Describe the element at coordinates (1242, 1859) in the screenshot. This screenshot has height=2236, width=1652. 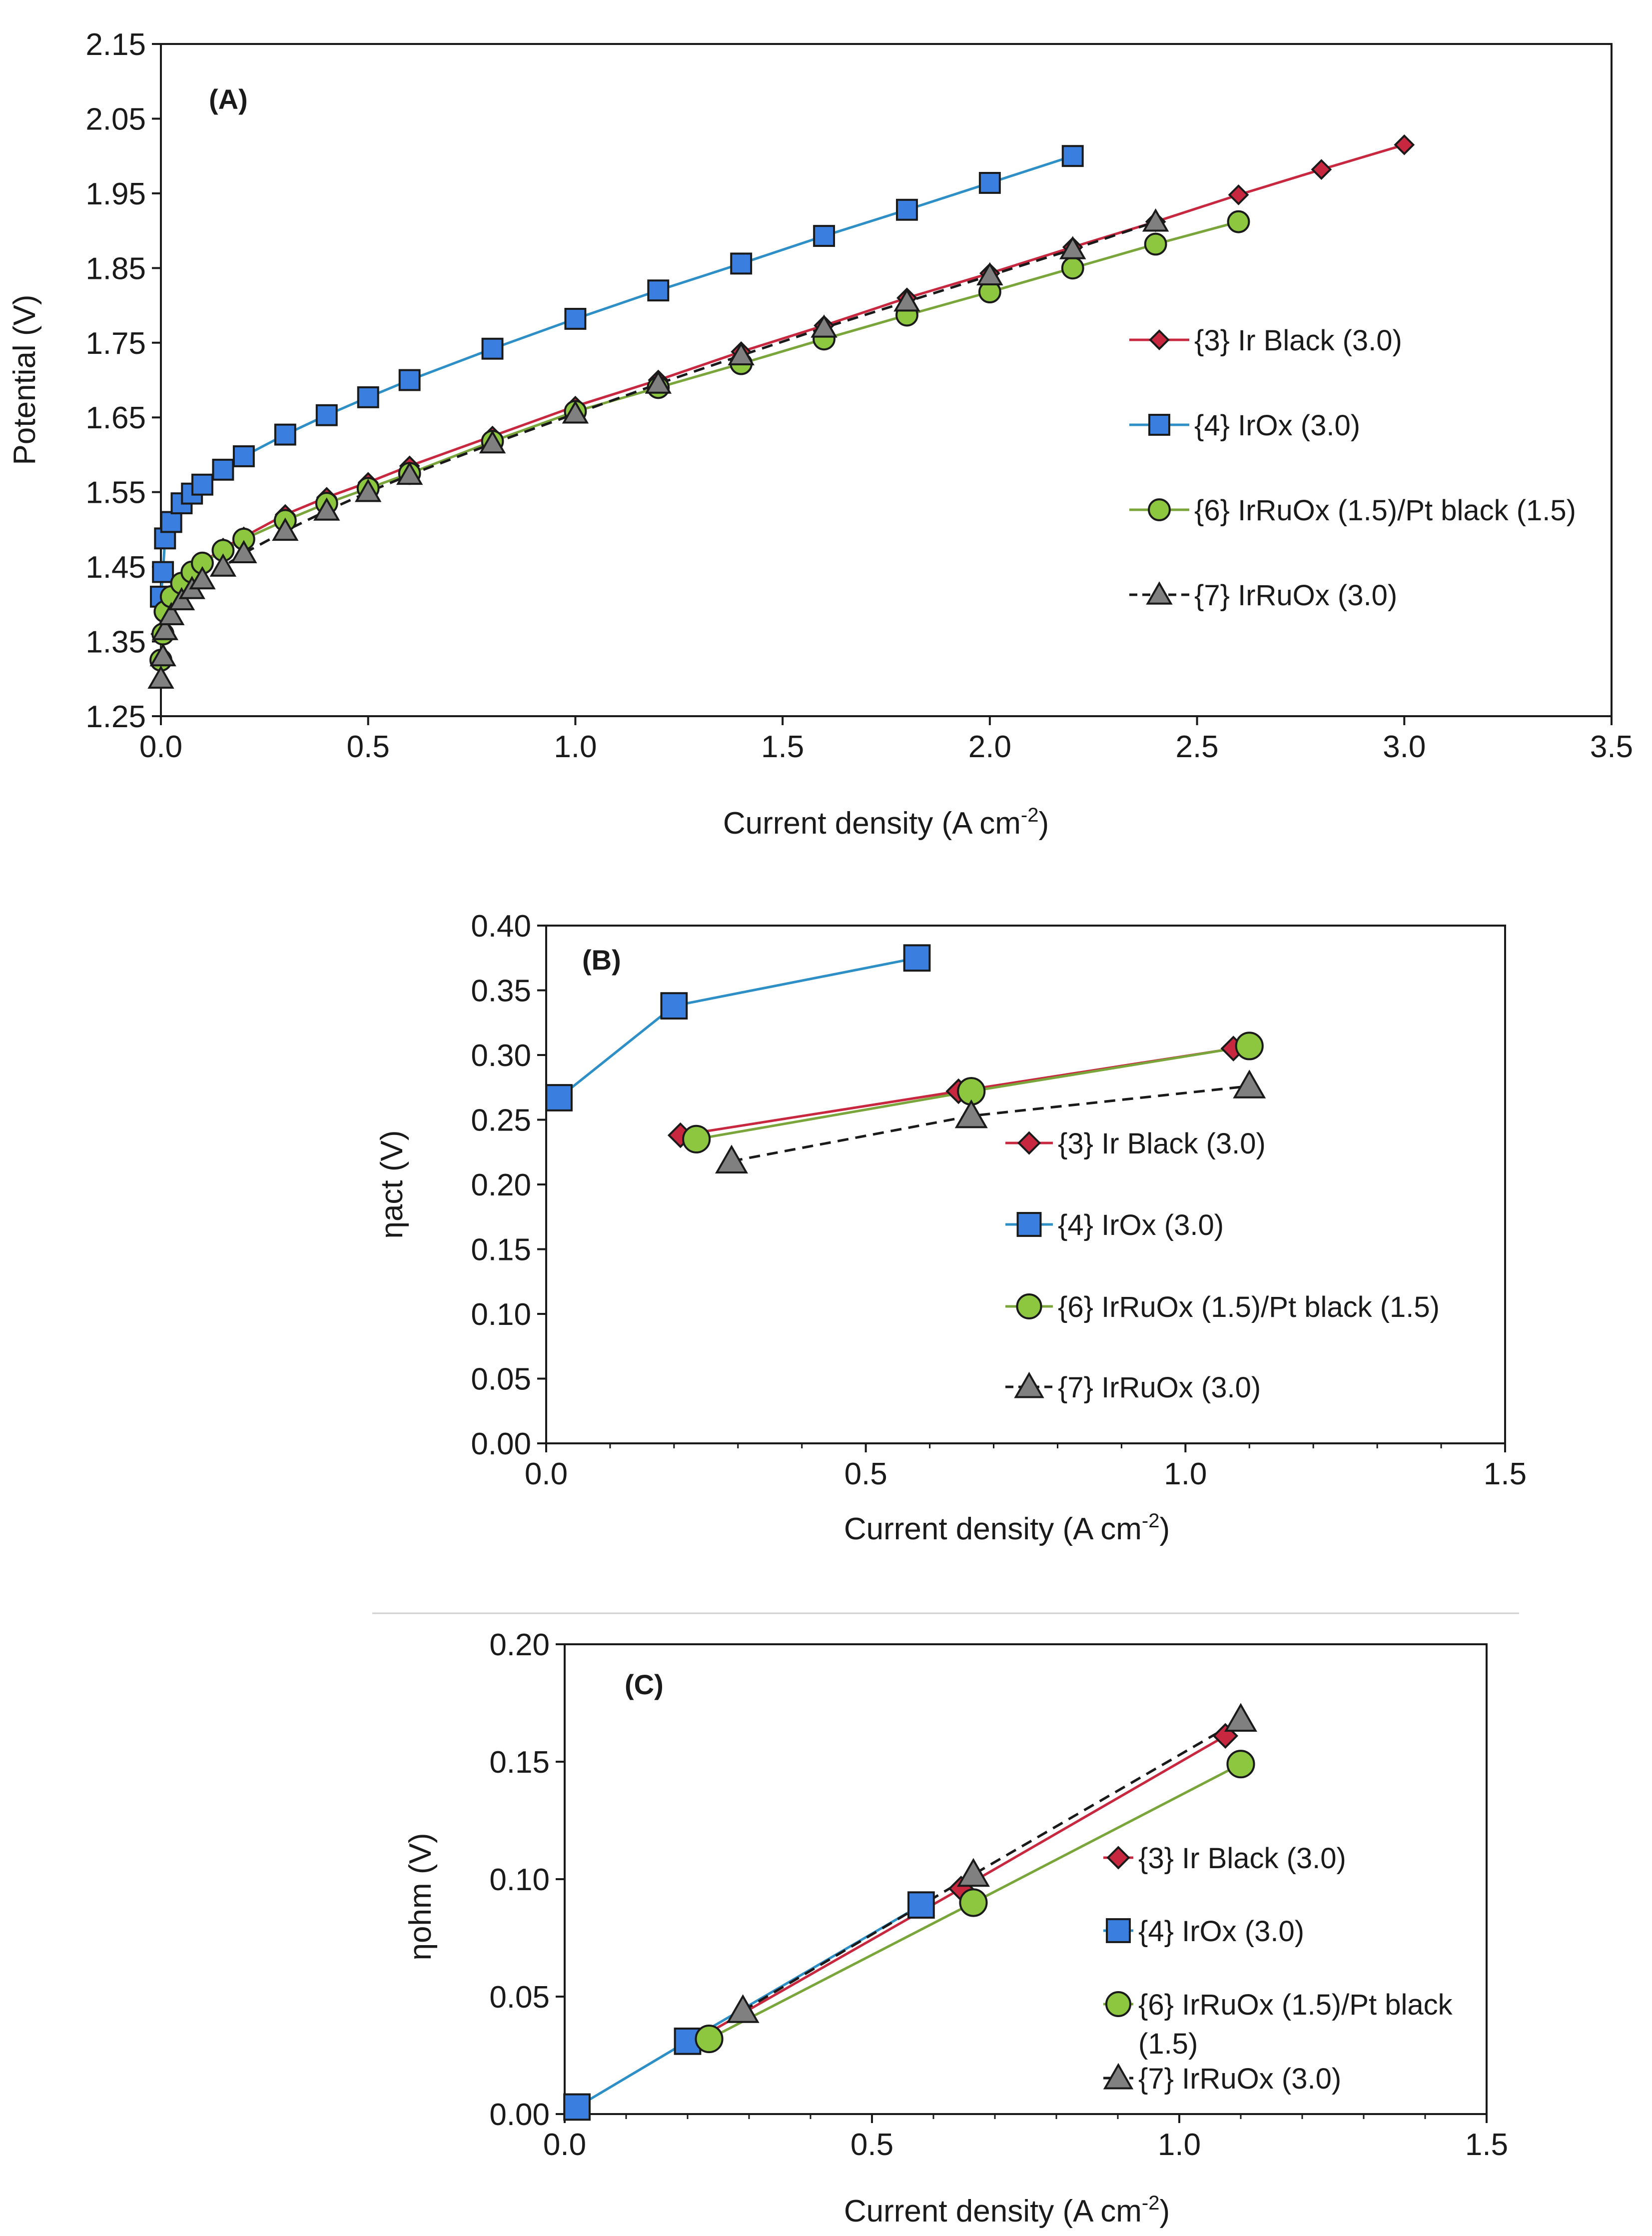
I see `panel-c-legend-ir-black-label: {3} Ir Black (3.0)` at that location.